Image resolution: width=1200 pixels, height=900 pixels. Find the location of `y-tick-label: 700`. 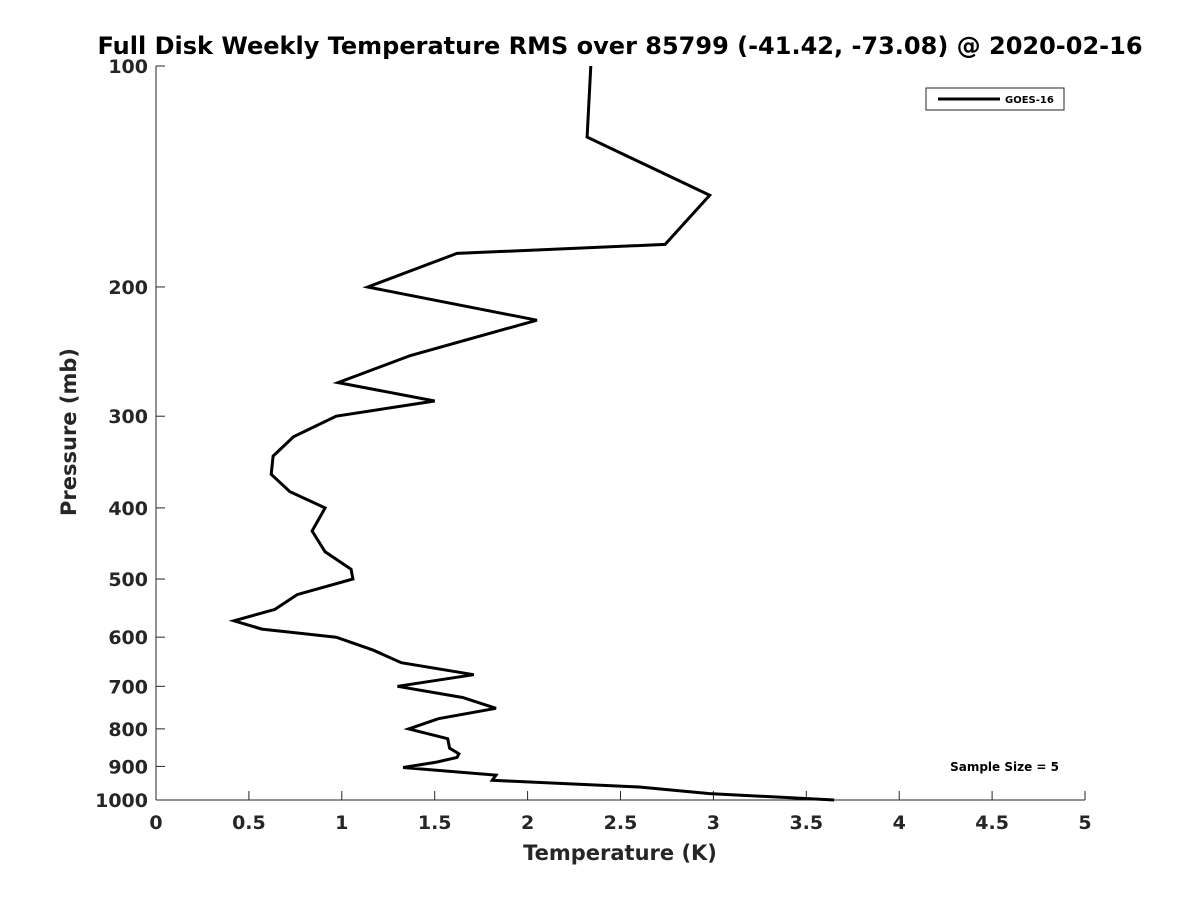

y-tick-label: 700 is located at coordinates (128, 687).